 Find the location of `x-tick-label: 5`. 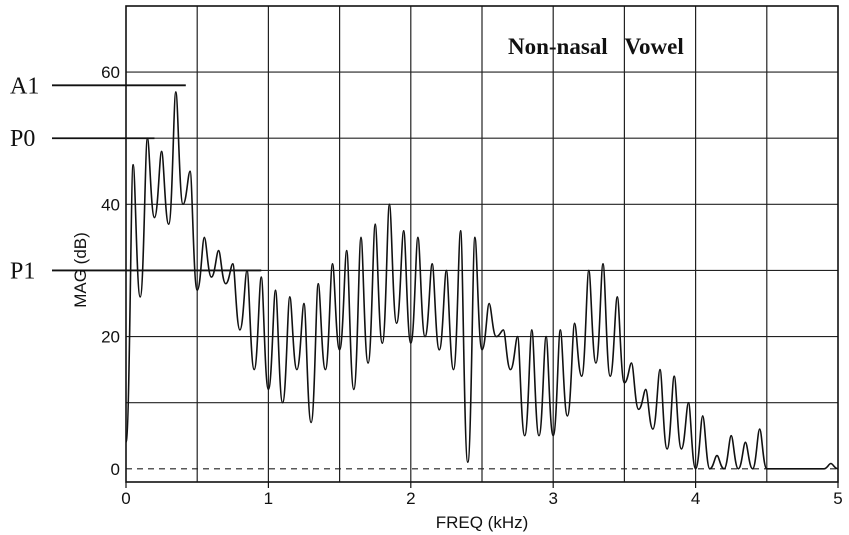

x-tick-label: 5 is located at coordinates (837, 498).